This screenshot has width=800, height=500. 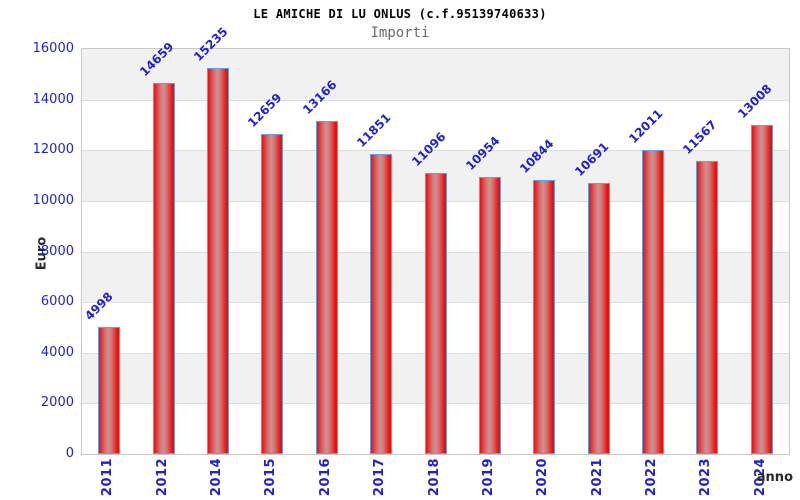 What do you see at coordinates (57, 302) in the screenshot?
I see `y-axis-tick-label: 6000` at bounding box center [57, 302].